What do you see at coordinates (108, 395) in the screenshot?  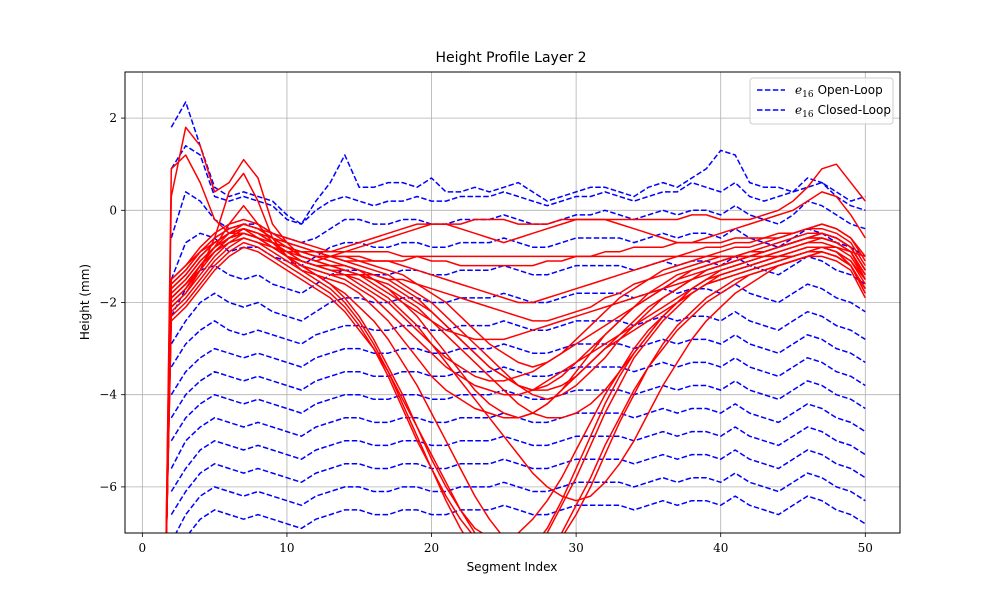 I see `y-tick-label: −4` at bounding box center [108, 395].